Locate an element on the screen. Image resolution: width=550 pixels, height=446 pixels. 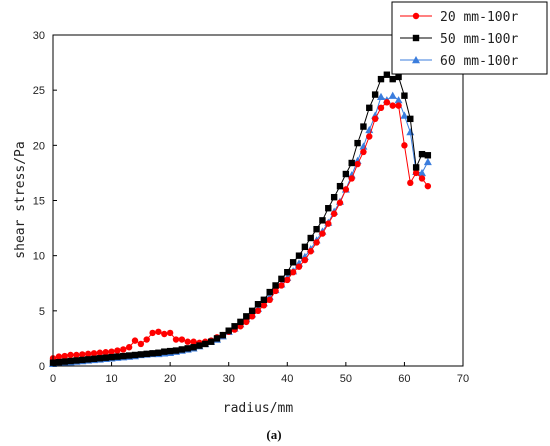
x-tick-label: 40 is located at coordinates (287, 379).